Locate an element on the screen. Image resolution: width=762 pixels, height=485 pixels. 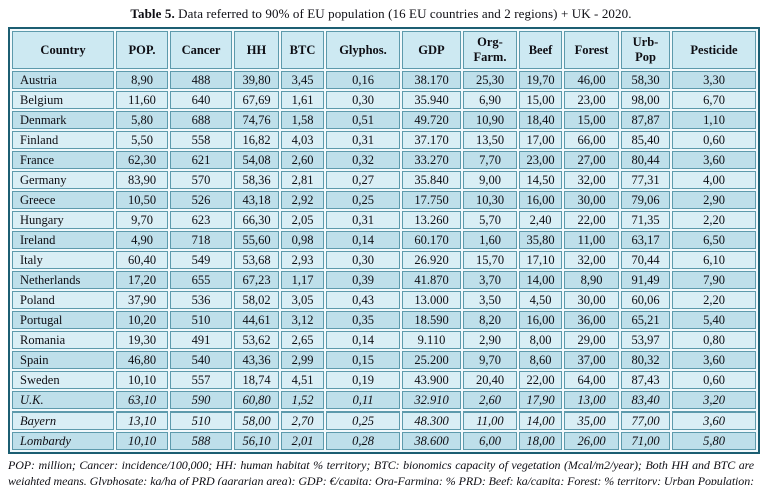
value-cell: 32.910 is located at coordinates (431, 400).